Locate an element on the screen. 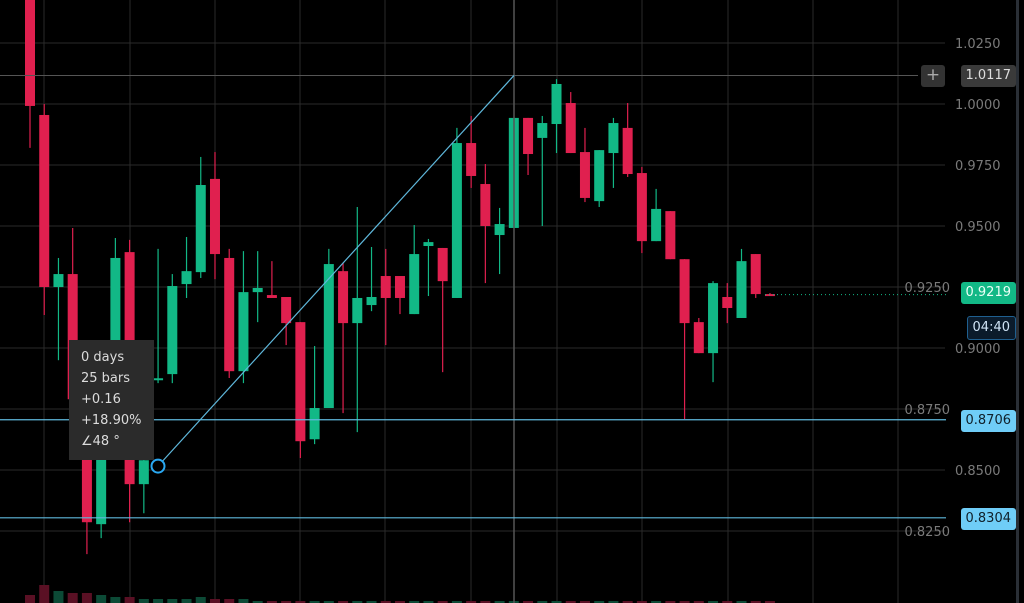 This screenshot has height=603, width=1024. current-price-label: 0.9219 is located at coordinates (988, 293).